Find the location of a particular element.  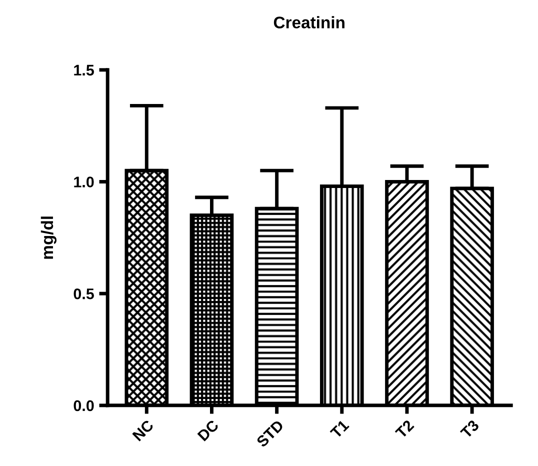

x-tick-label: T1 is located at coordinates (340, 429).